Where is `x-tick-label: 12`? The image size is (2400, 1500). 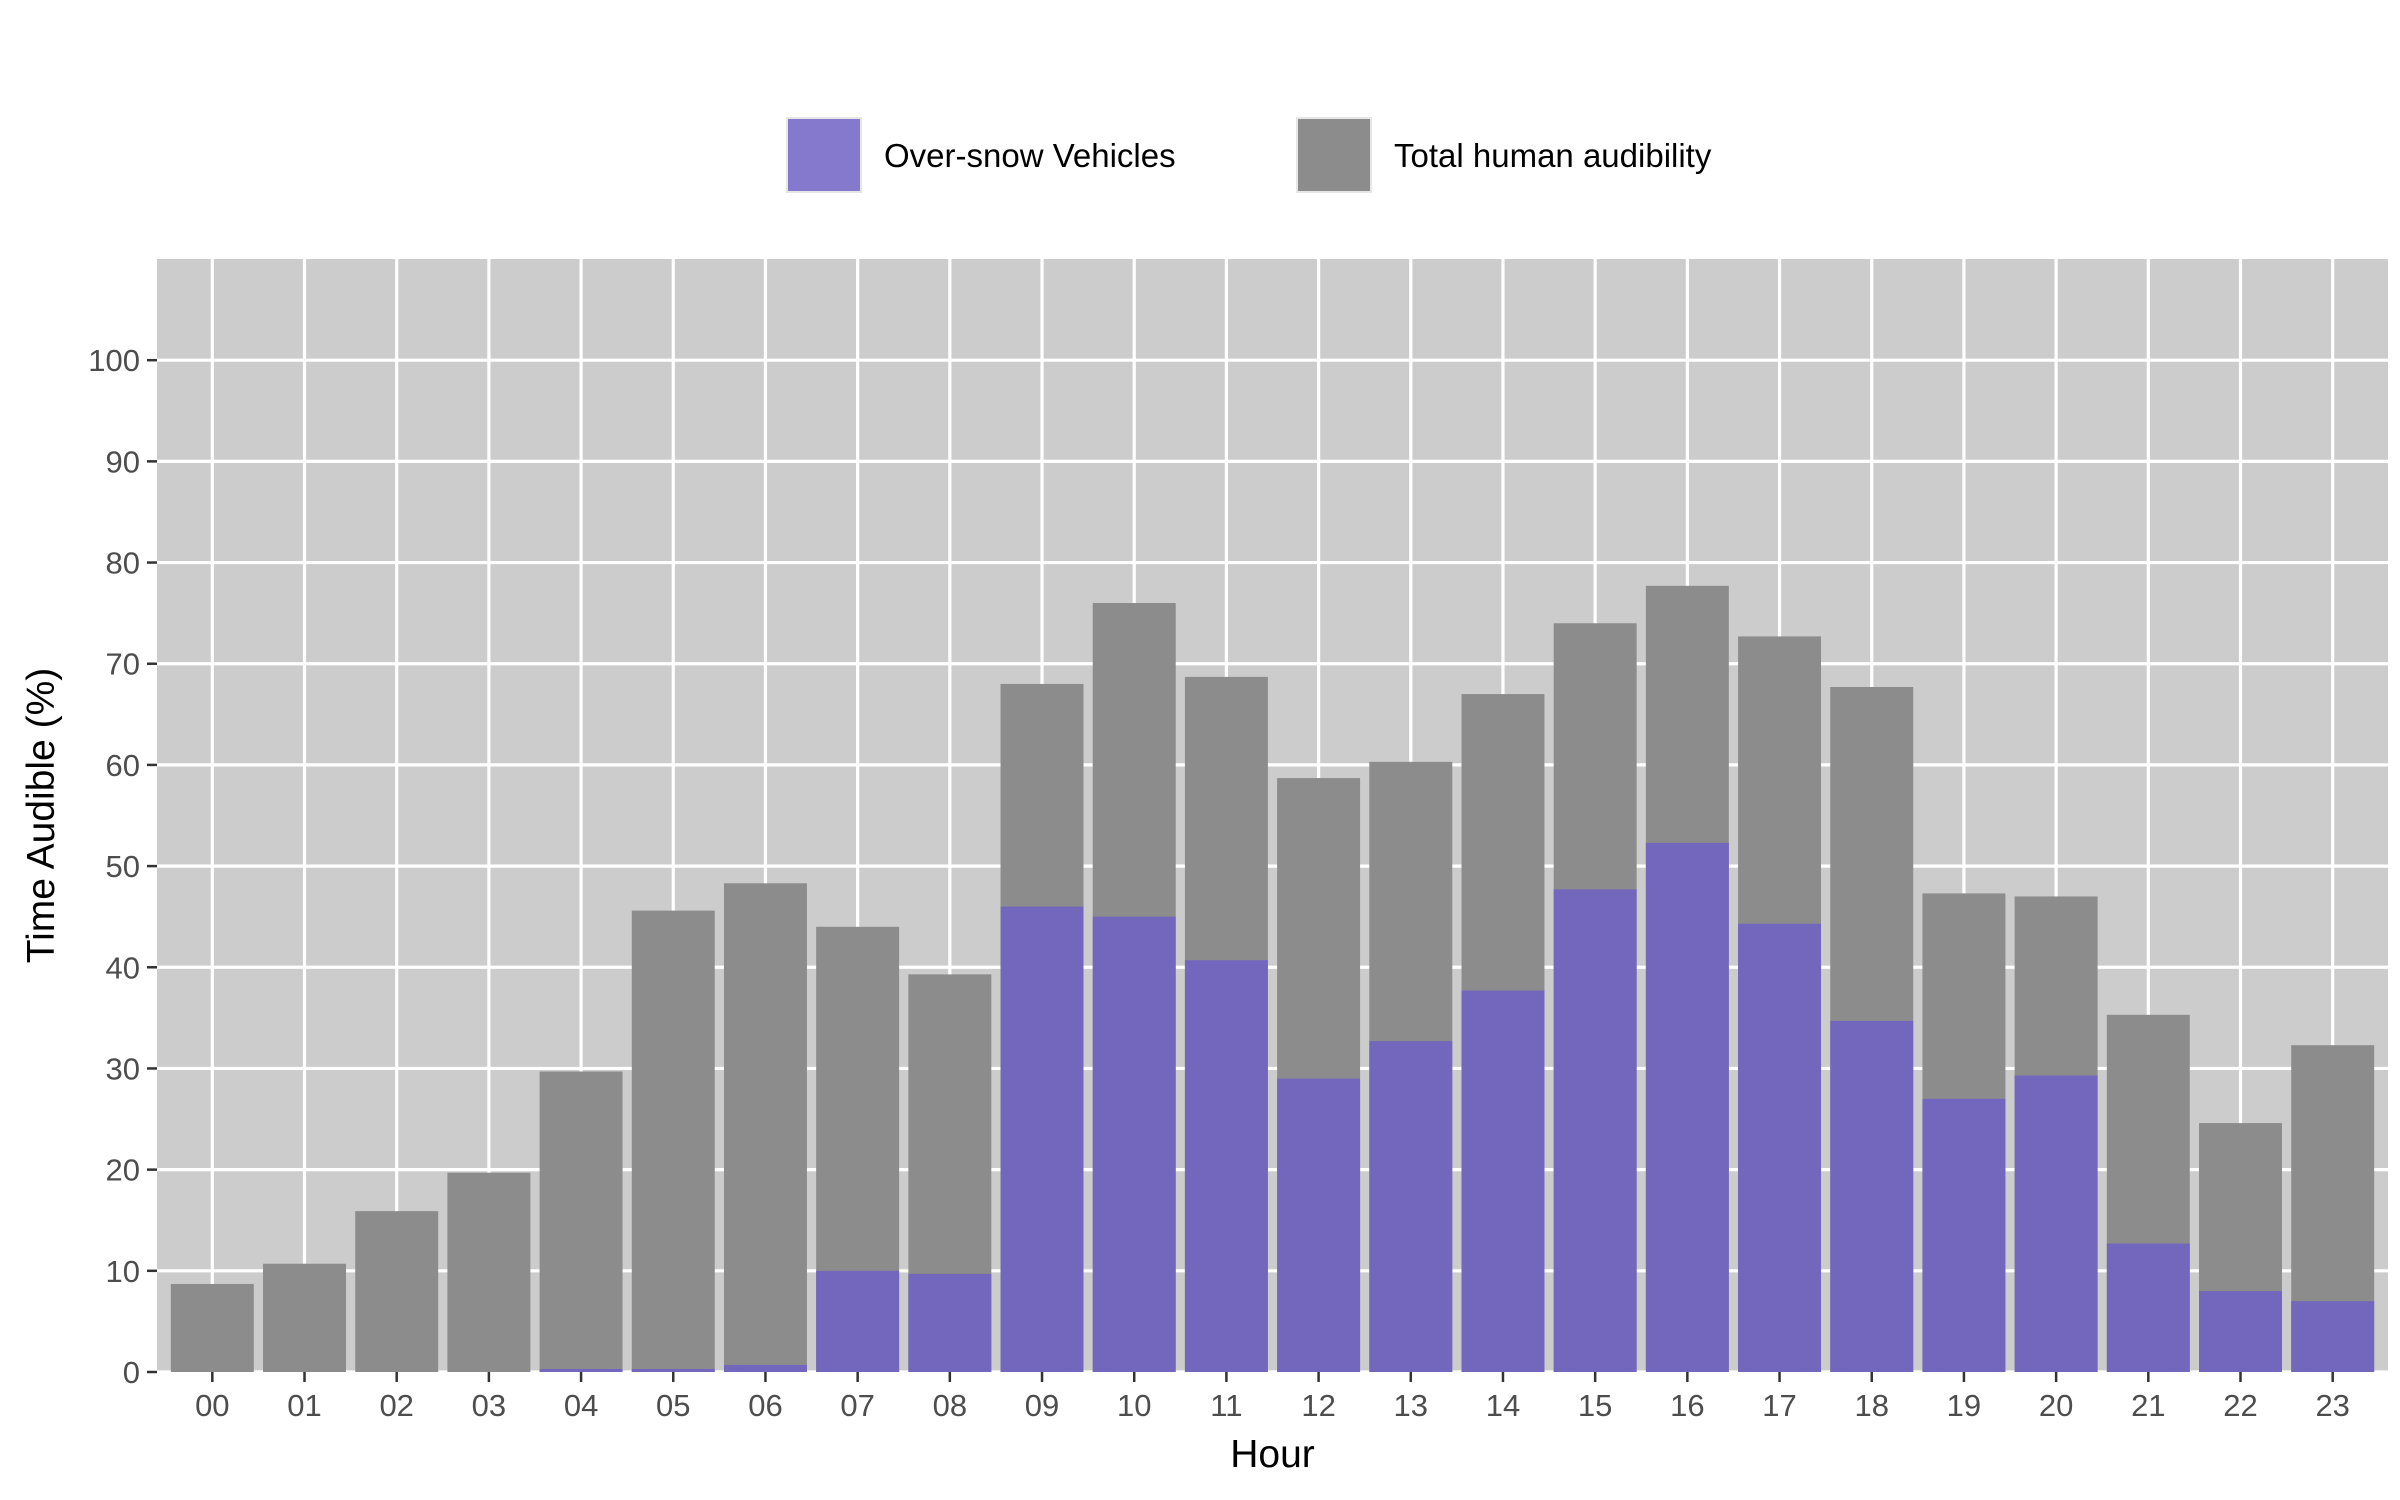
x-tick-label: 12 is located at coordinates (1318, 1405).